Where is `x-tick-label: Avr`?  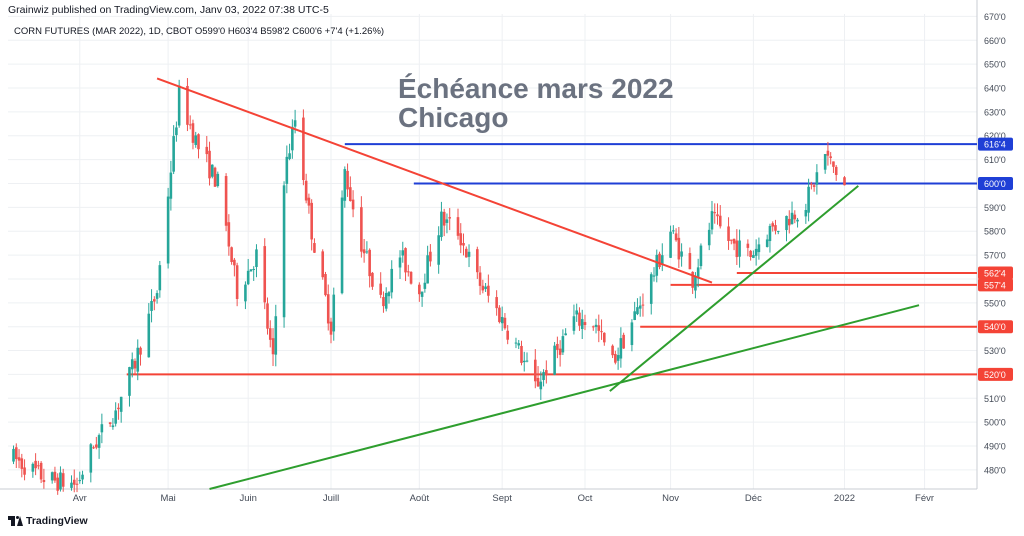 x-tick-label: Avr is located at coordinates (80, 498).